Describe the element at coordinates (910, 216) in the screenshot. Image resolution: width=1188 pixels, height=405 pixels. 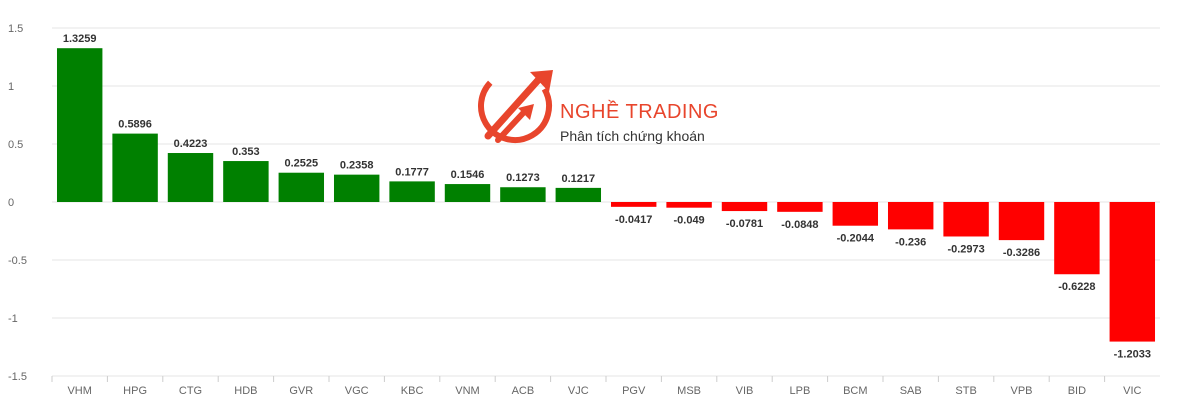
I see `bar-sab` at that location.